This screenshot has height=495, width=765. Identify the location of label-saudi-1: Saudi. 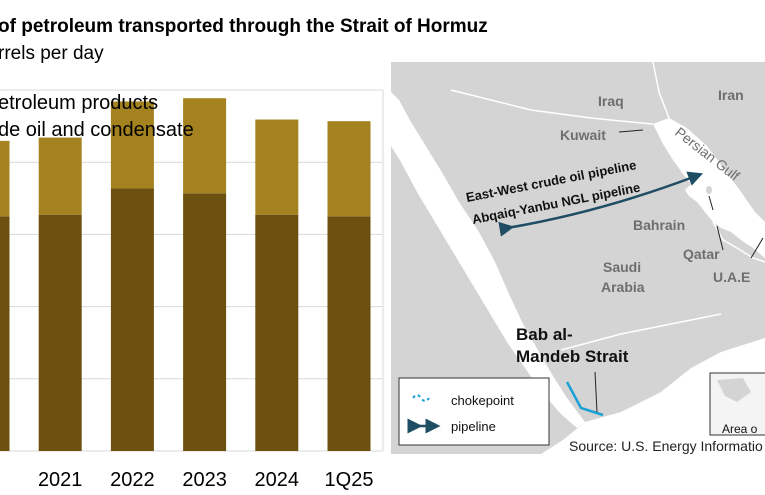
(622, 267).